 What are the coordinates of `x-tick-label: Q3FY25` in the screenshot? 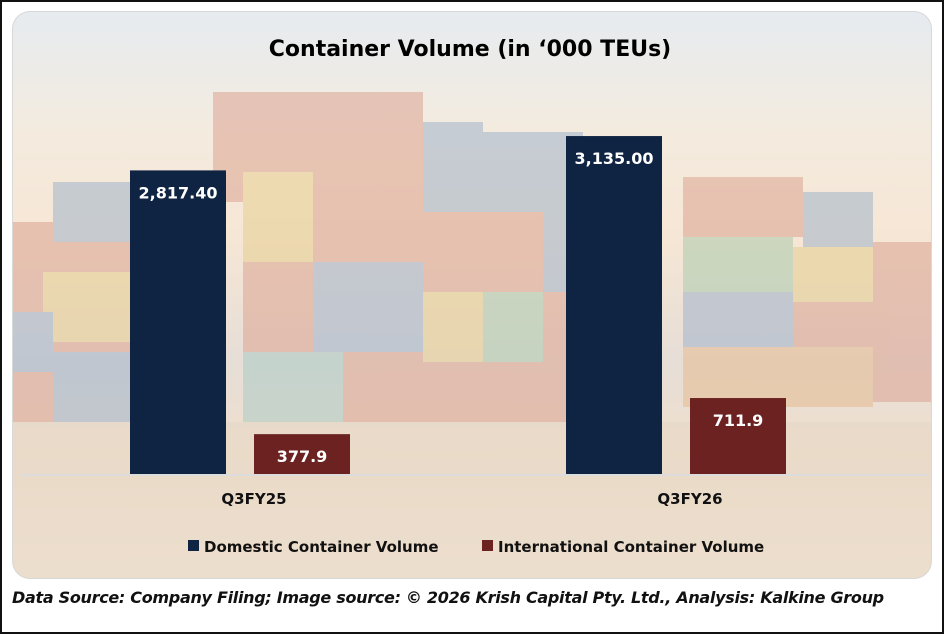 It's located at (253, 499).